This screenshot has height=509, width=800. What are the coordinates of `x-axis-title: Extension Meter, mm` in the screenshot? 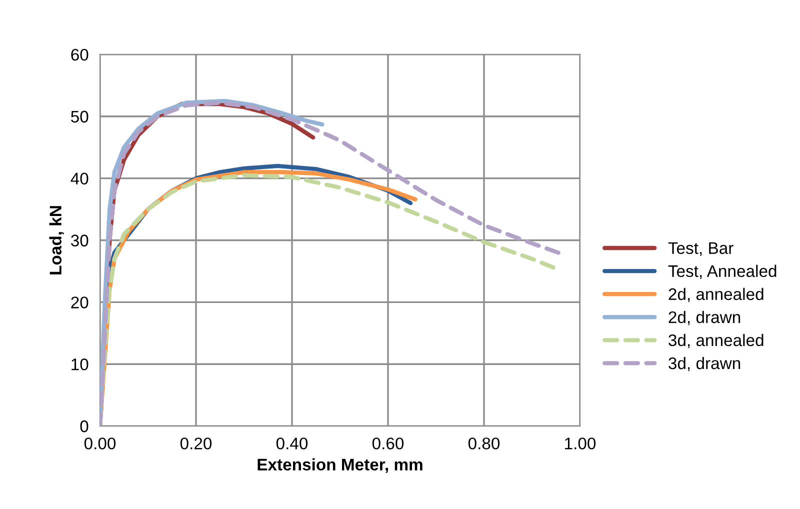 It's located at (340, 465).